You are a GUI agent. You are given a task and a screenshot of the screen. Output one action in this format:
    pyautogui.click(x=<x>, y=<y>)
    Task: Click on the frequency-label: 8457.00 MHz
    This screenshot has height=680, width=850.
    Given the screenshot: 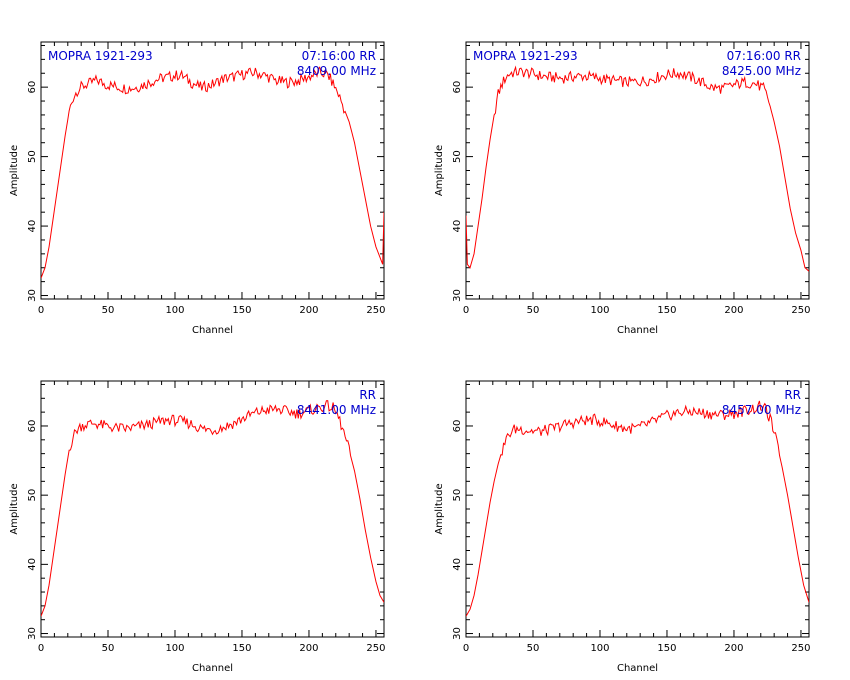 What is the action you would take?
    pyautogui.click(x=761, y=410)
    